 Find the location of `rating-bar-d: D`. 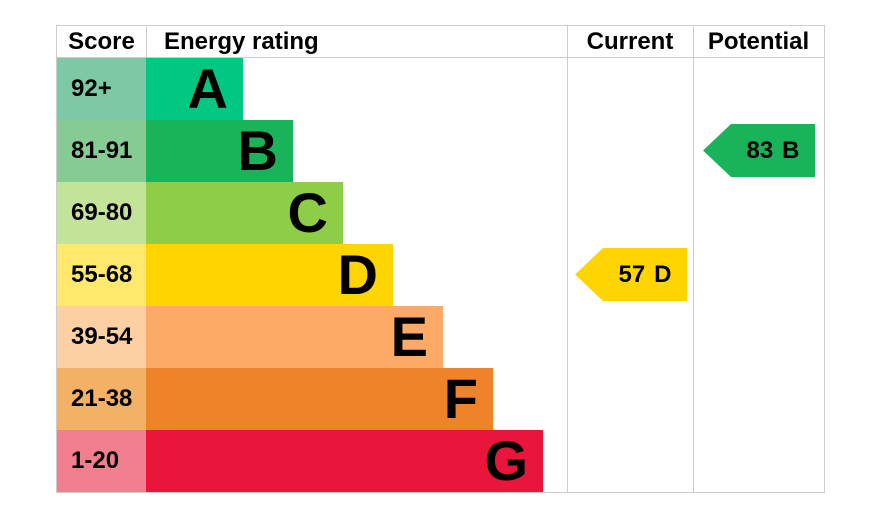

rating-bar-d: D is located at coordinates (269, 275).